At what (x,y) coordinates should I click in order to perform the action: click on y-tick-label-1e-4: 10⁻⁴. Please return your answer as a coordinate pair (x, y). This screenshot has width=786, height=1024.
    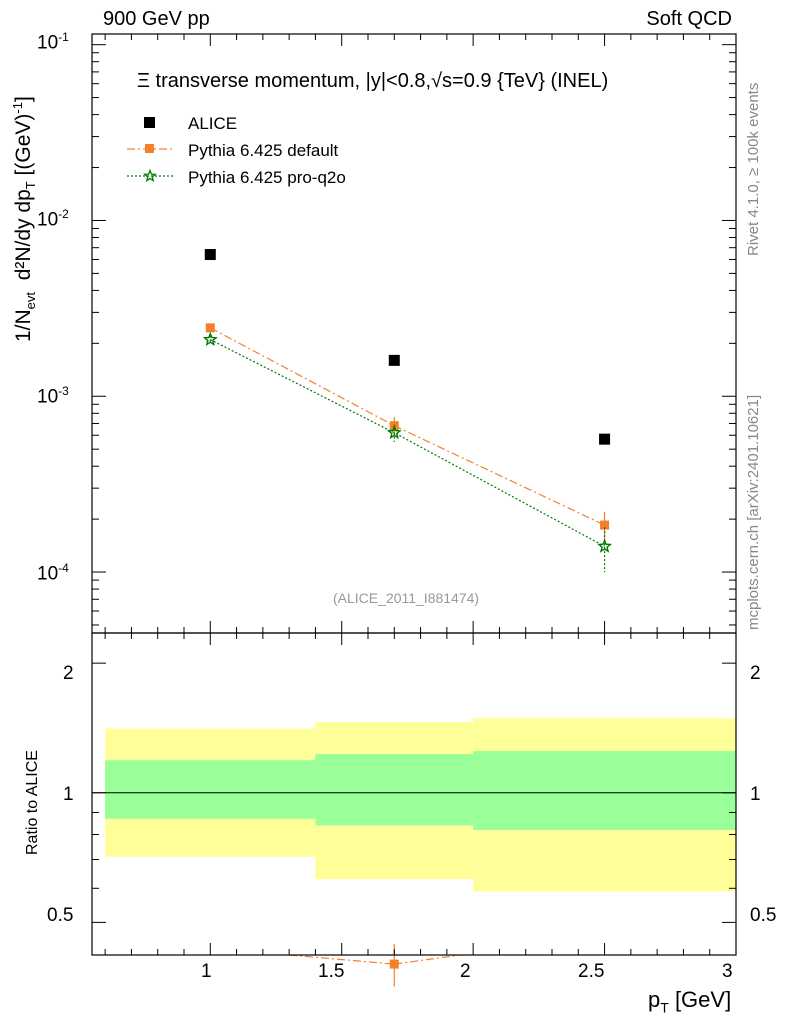
    Looking at the image, I should click on (53, 573).